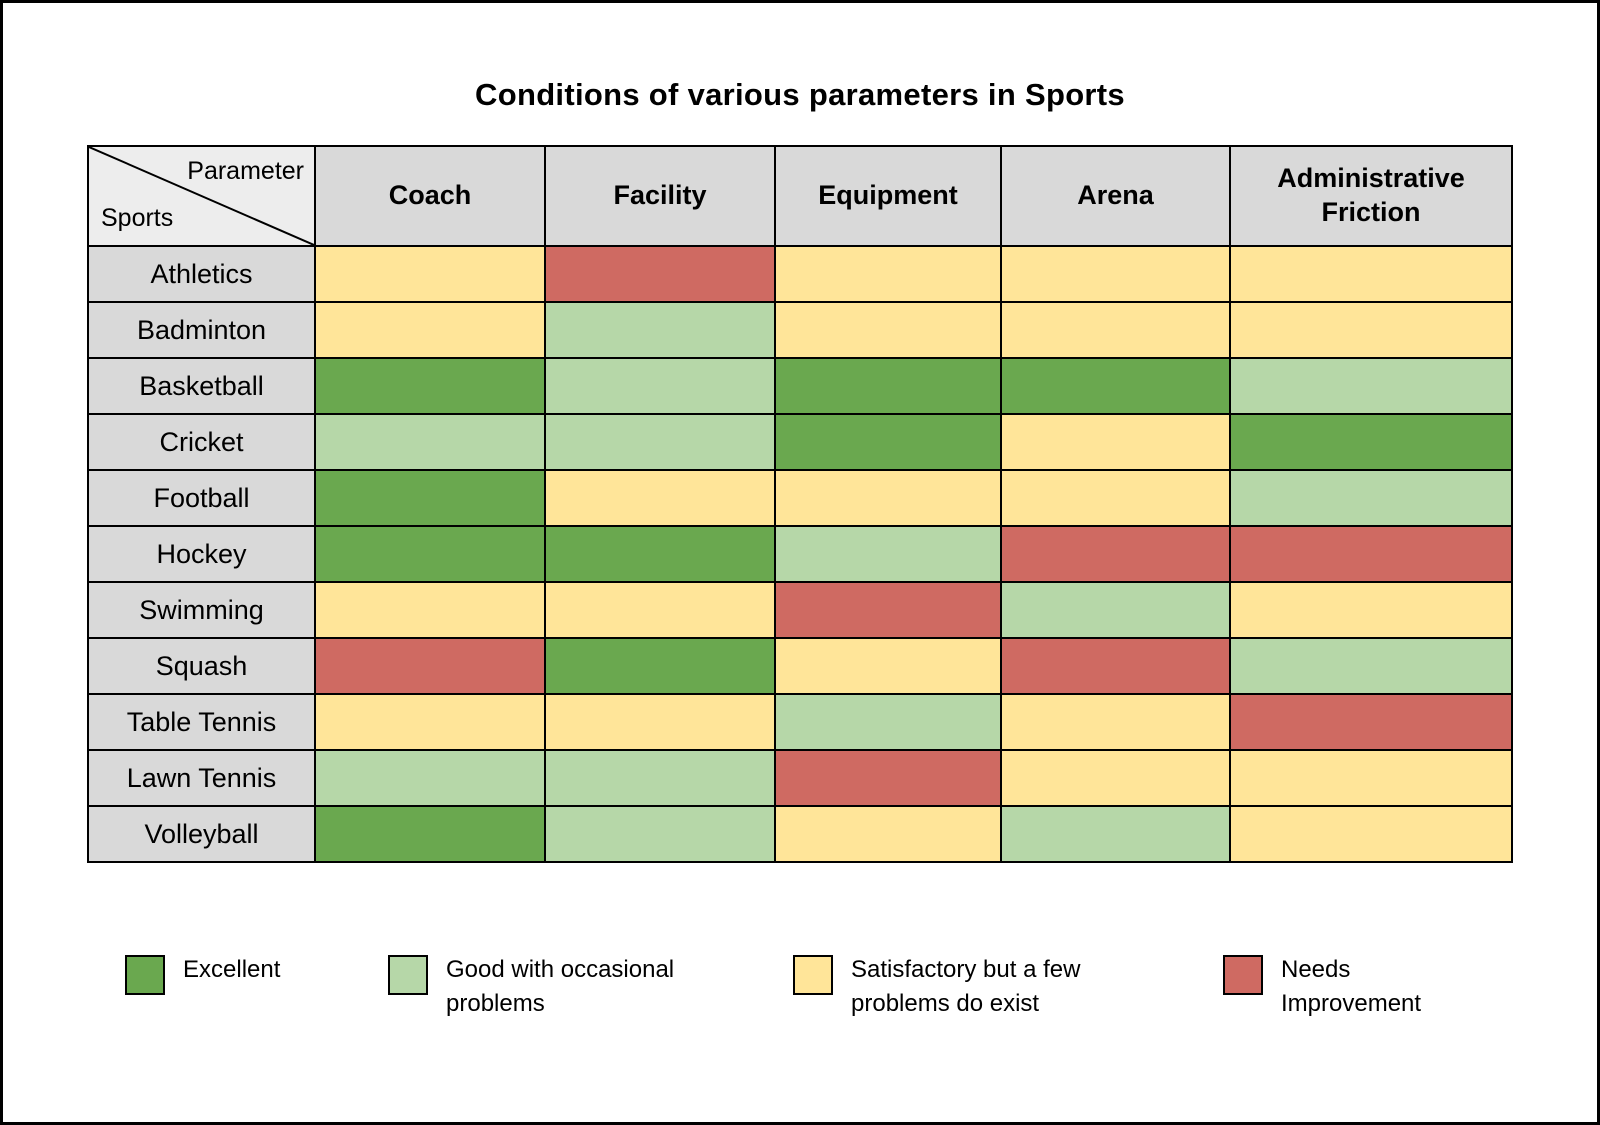 This screenshot has height=1125, width=1600. Describe the element at coordinates (888, 196) in the screenshot. I see `column-header-equipment: Equipment` at that location.